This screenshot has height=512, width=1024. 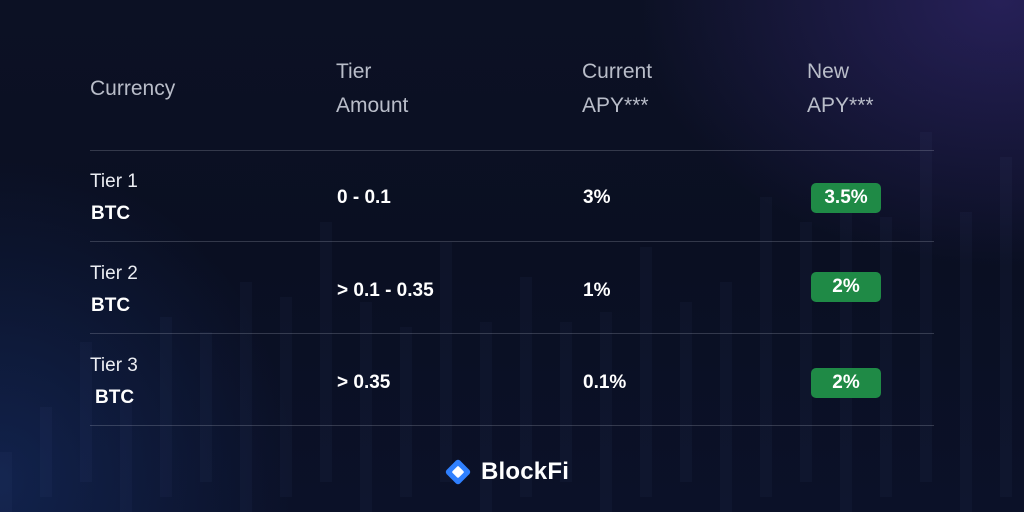 What do you see at coordinates (828, 71) in the screenshot?
I see `header-new-apy-line1: New` at bounding box center [828, 71].